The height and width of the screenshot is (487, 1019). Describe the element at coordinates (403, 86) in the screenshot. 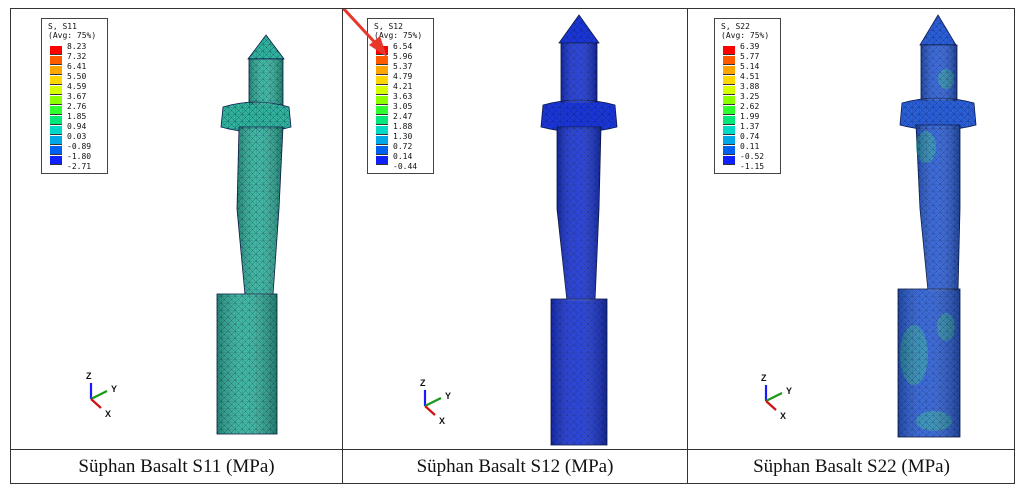

I see `legend-value: 4.21` at that location.